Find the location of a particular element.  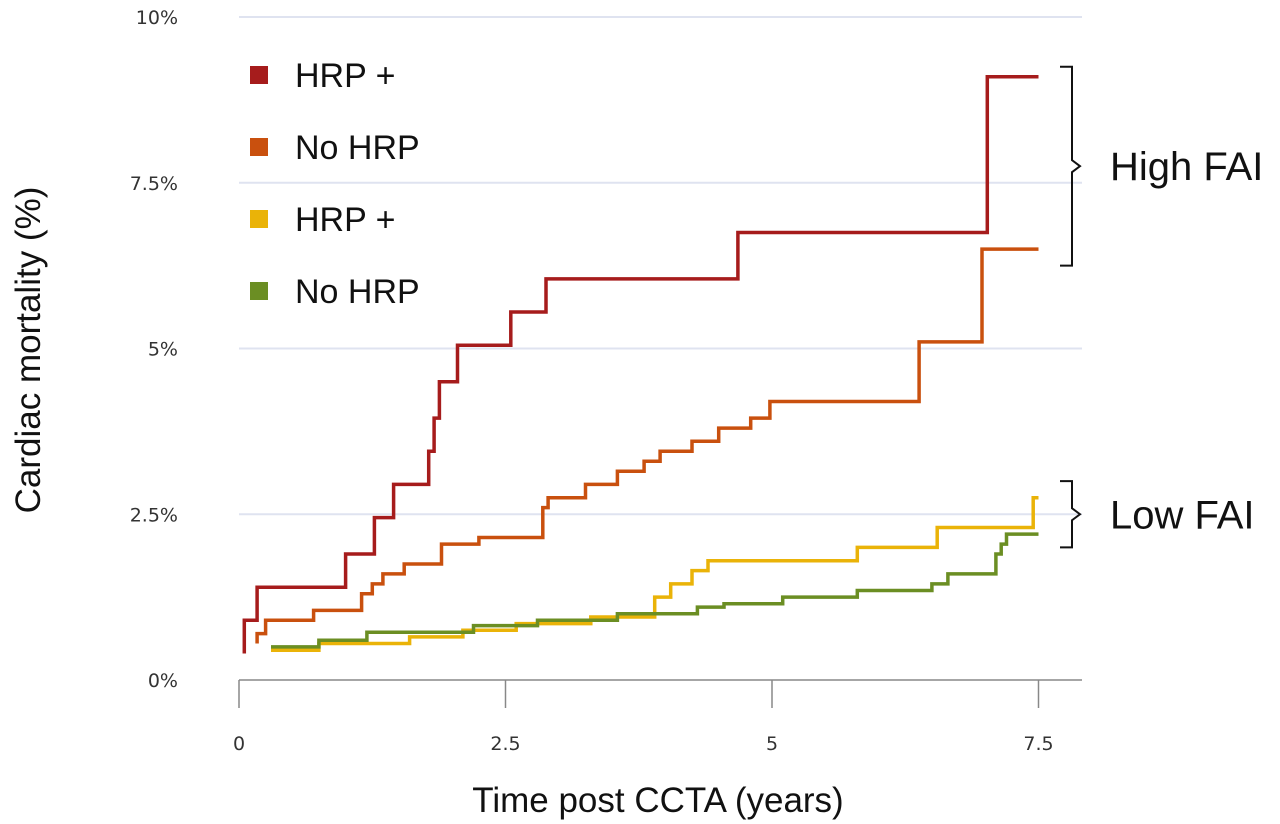

x-tick-label: 2.5 is located at coordinates (505, 744).